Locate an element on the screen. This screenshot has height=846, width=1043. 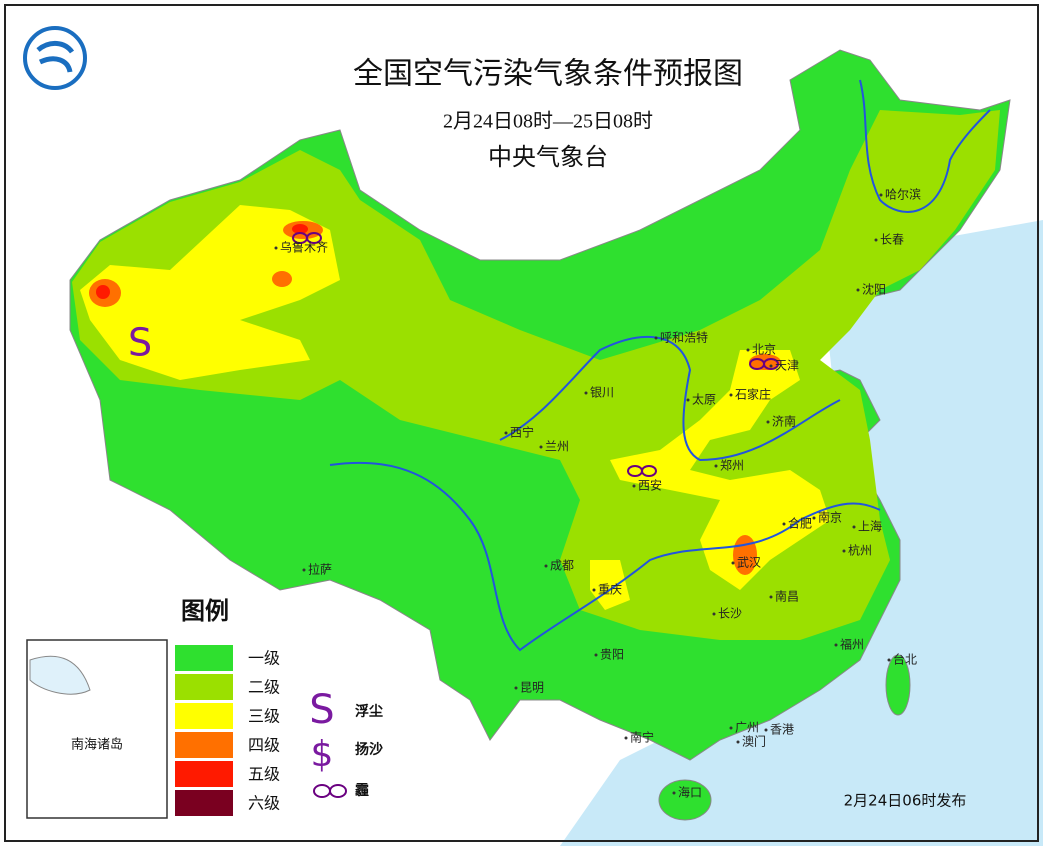
city-label: 上海 is located at coordinates (870, 526).